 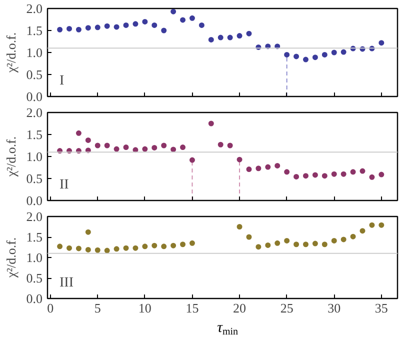 I want to click on x-tick-label: 35, so click(x=381, y=308).